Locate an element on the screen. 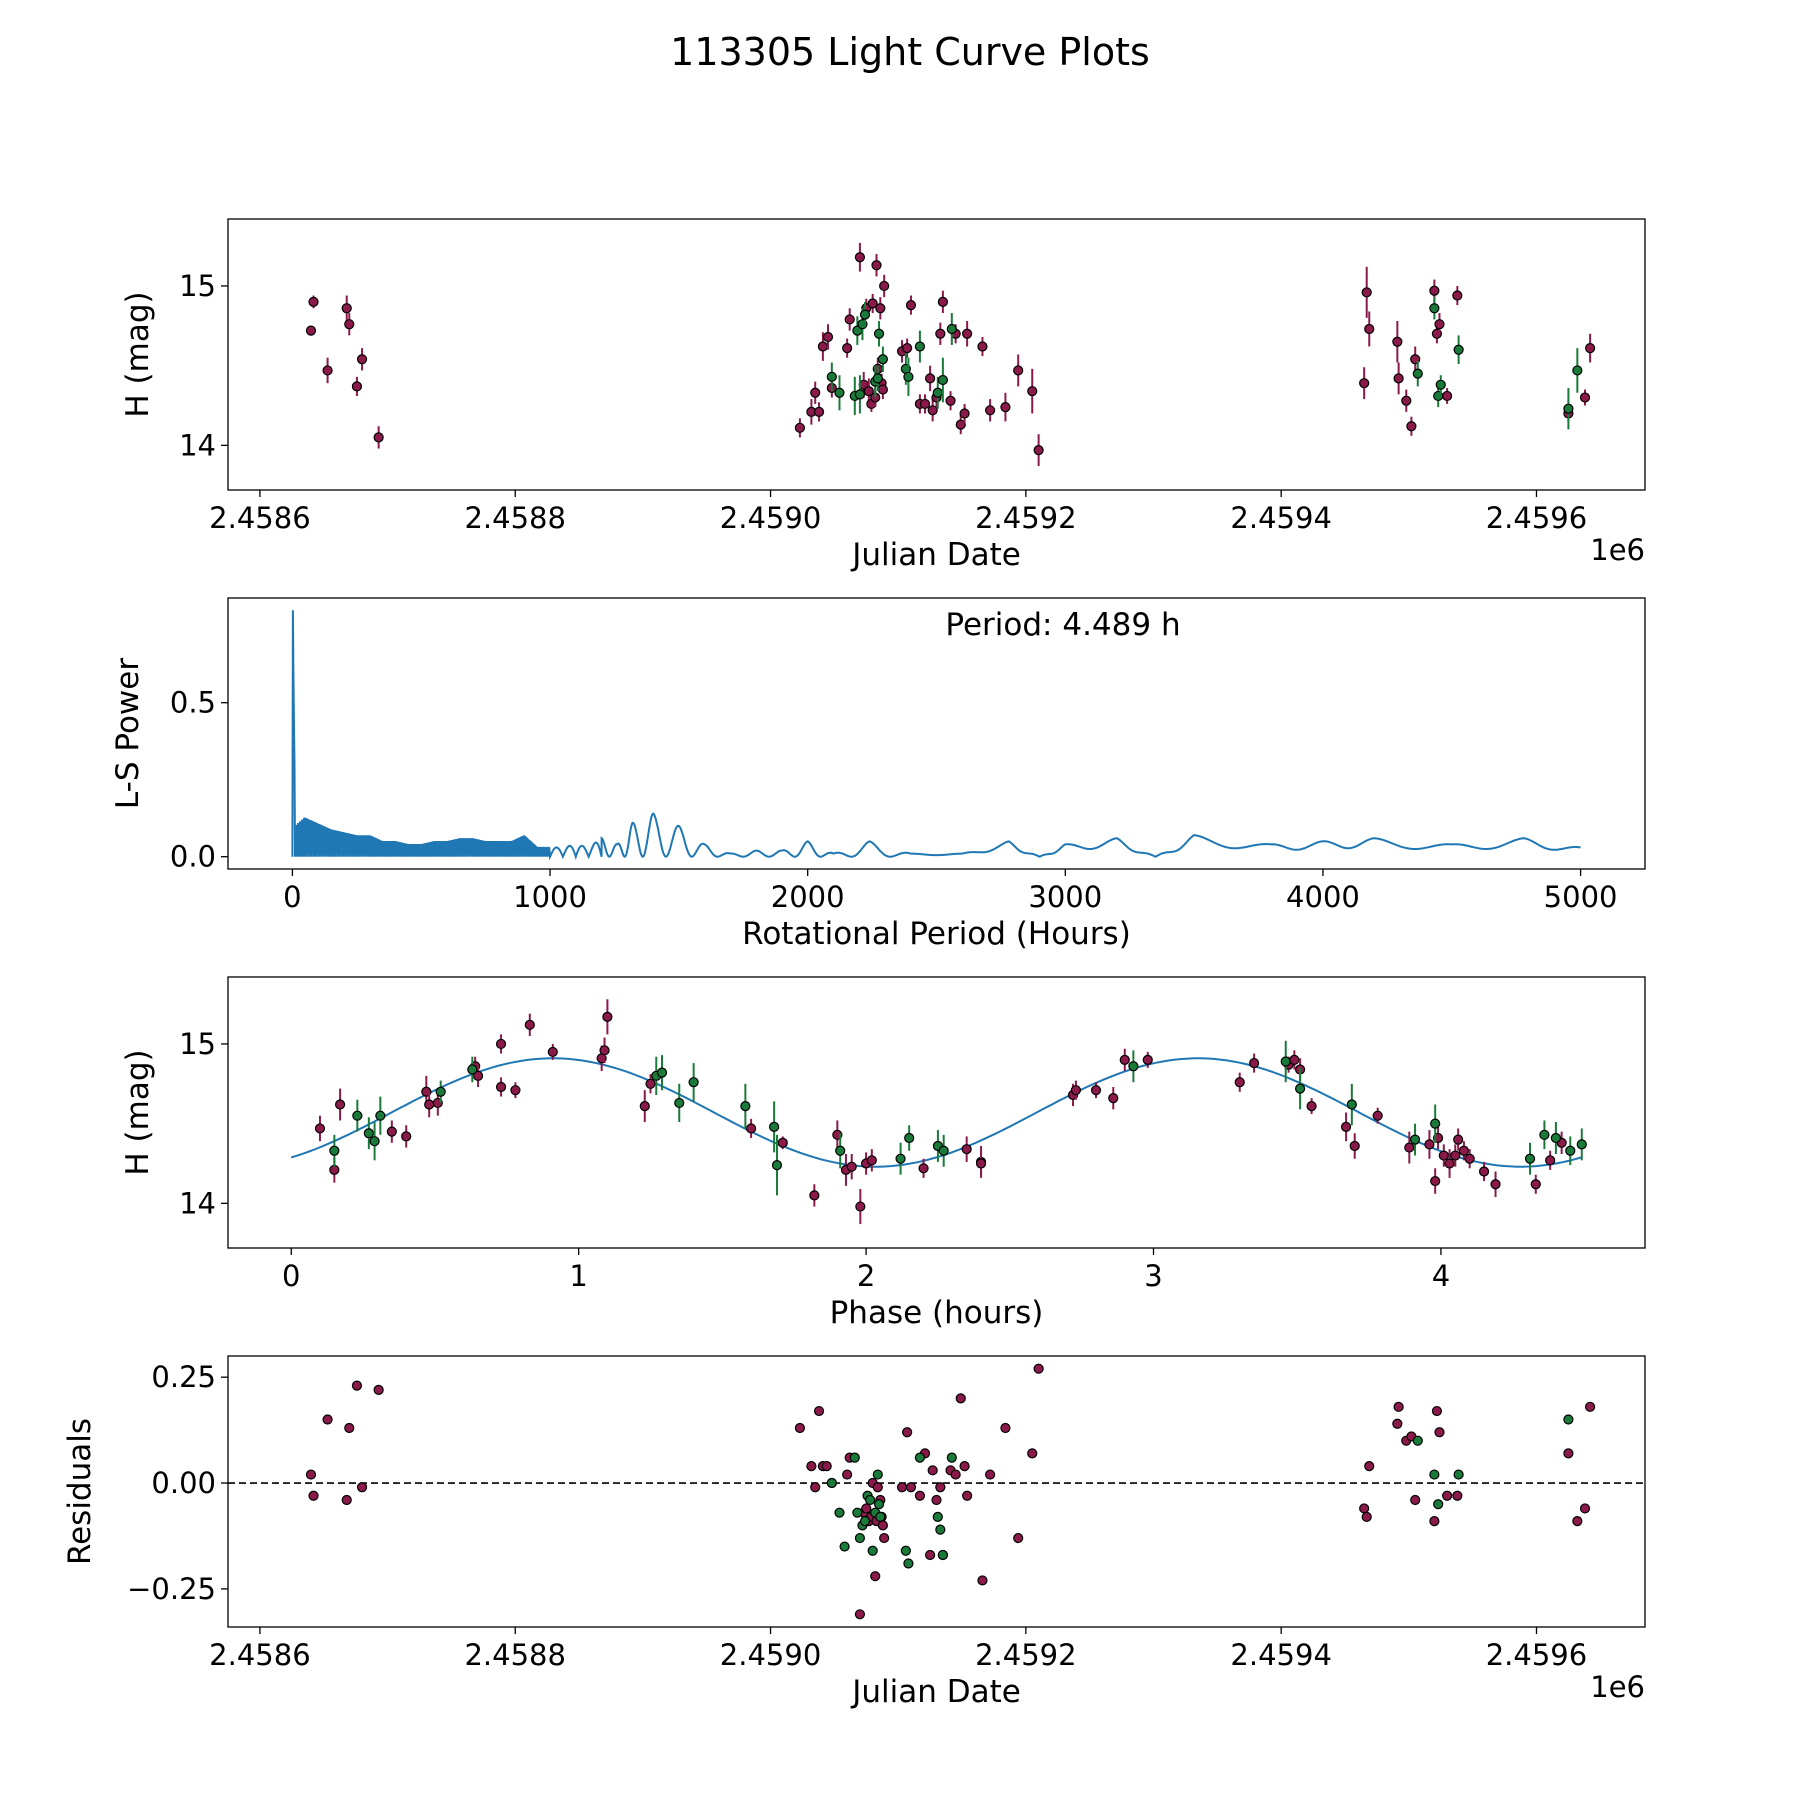 The height and width of the screenshot is (1804, 1800). y-axis-label: Residuals is located at coordinates (80, 1491).